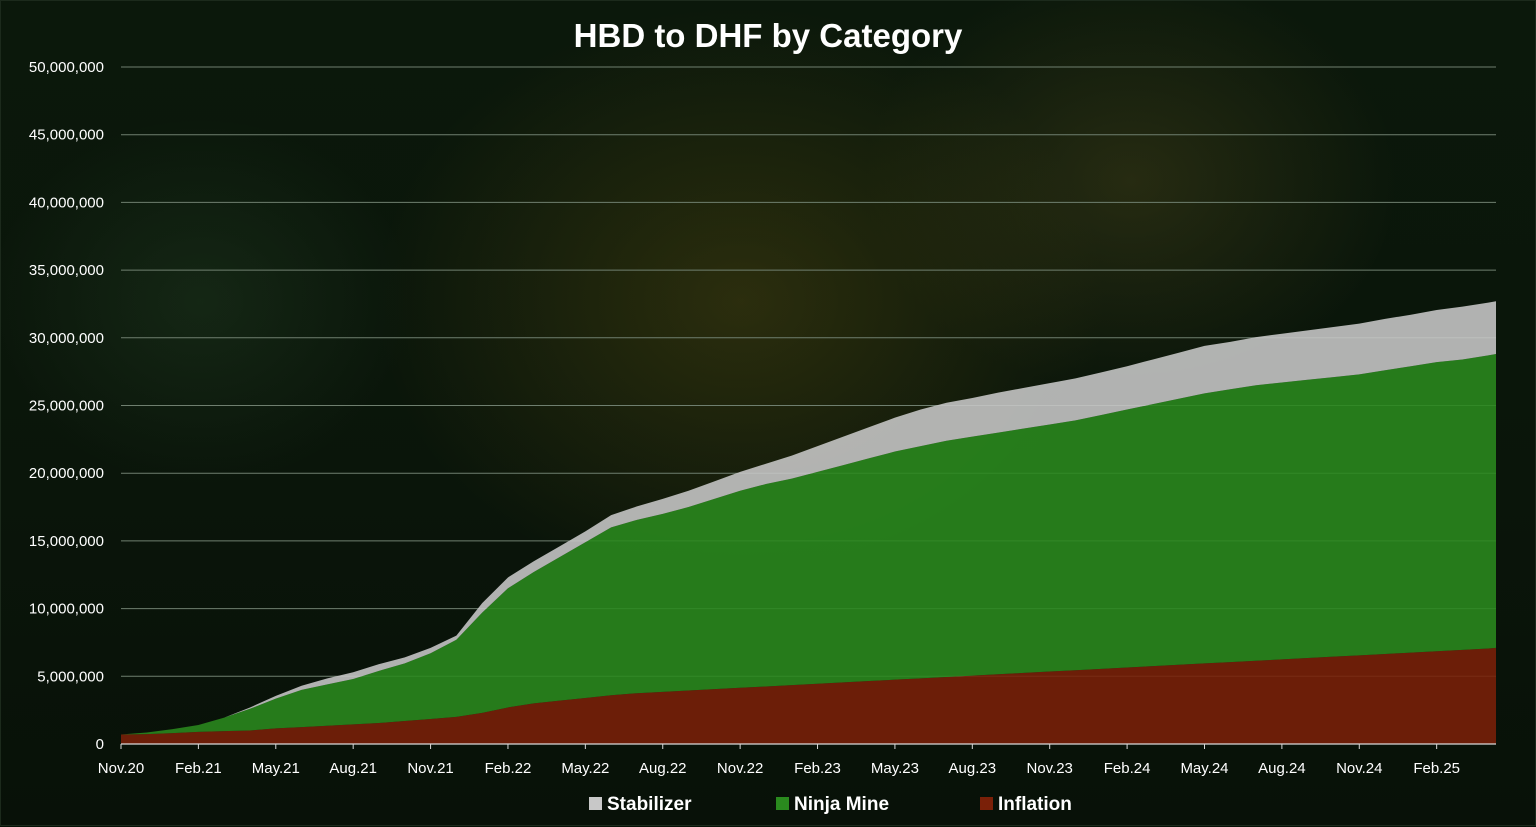 Image resolution: width=1536 pixels, height=827 pixels. I want to click on x-tick-label: Feb.21, so click(198, 768).